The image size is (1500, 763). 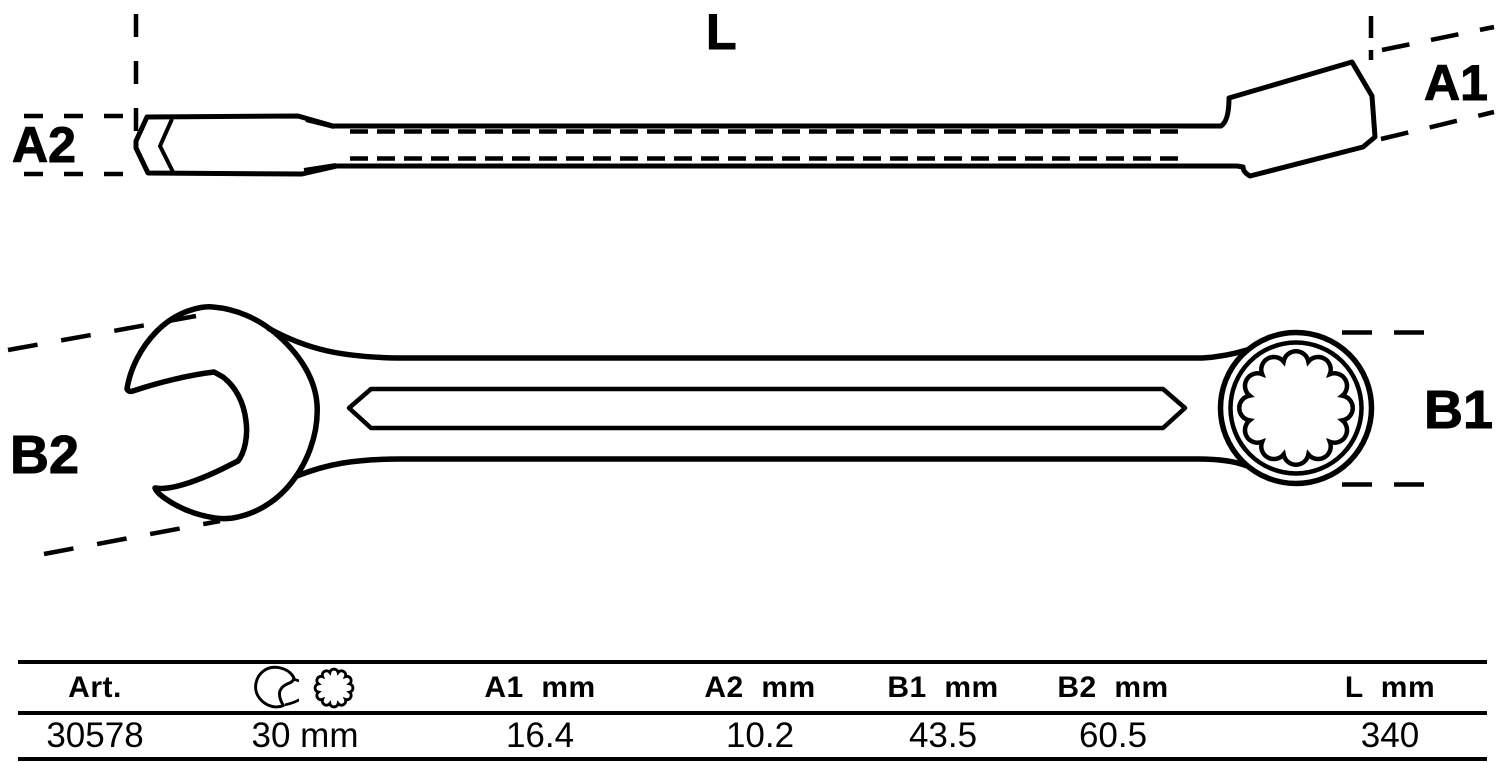 What do you see at coordinates (767, 408) in the screenshot?
I see `shank-panel` at bounding box center [767, 408].